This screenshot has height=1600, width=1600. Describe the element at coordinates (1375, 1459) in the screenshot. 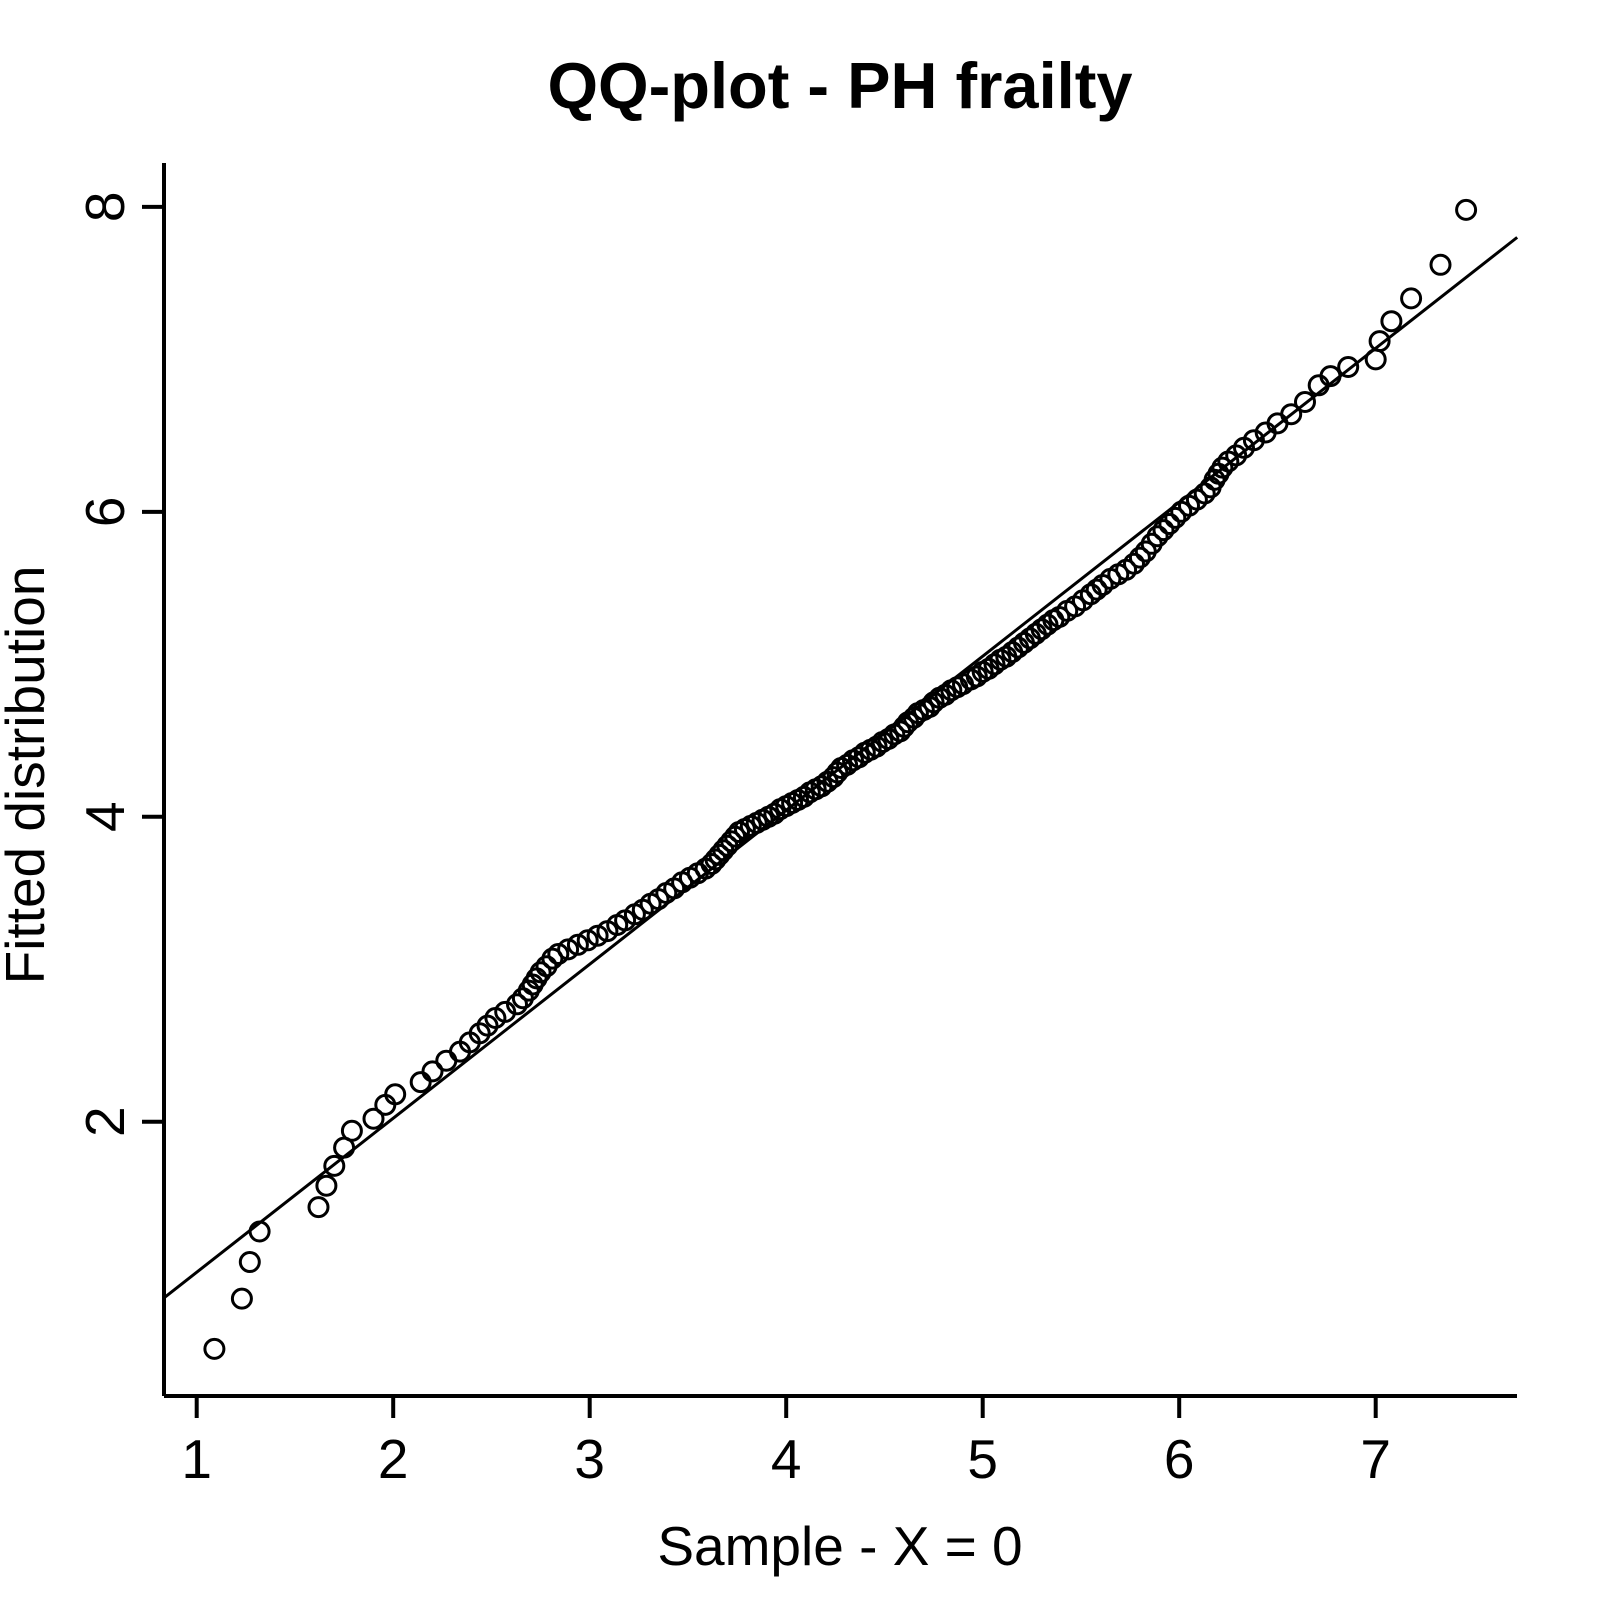

I see `x-tick-label: 7` at that location.